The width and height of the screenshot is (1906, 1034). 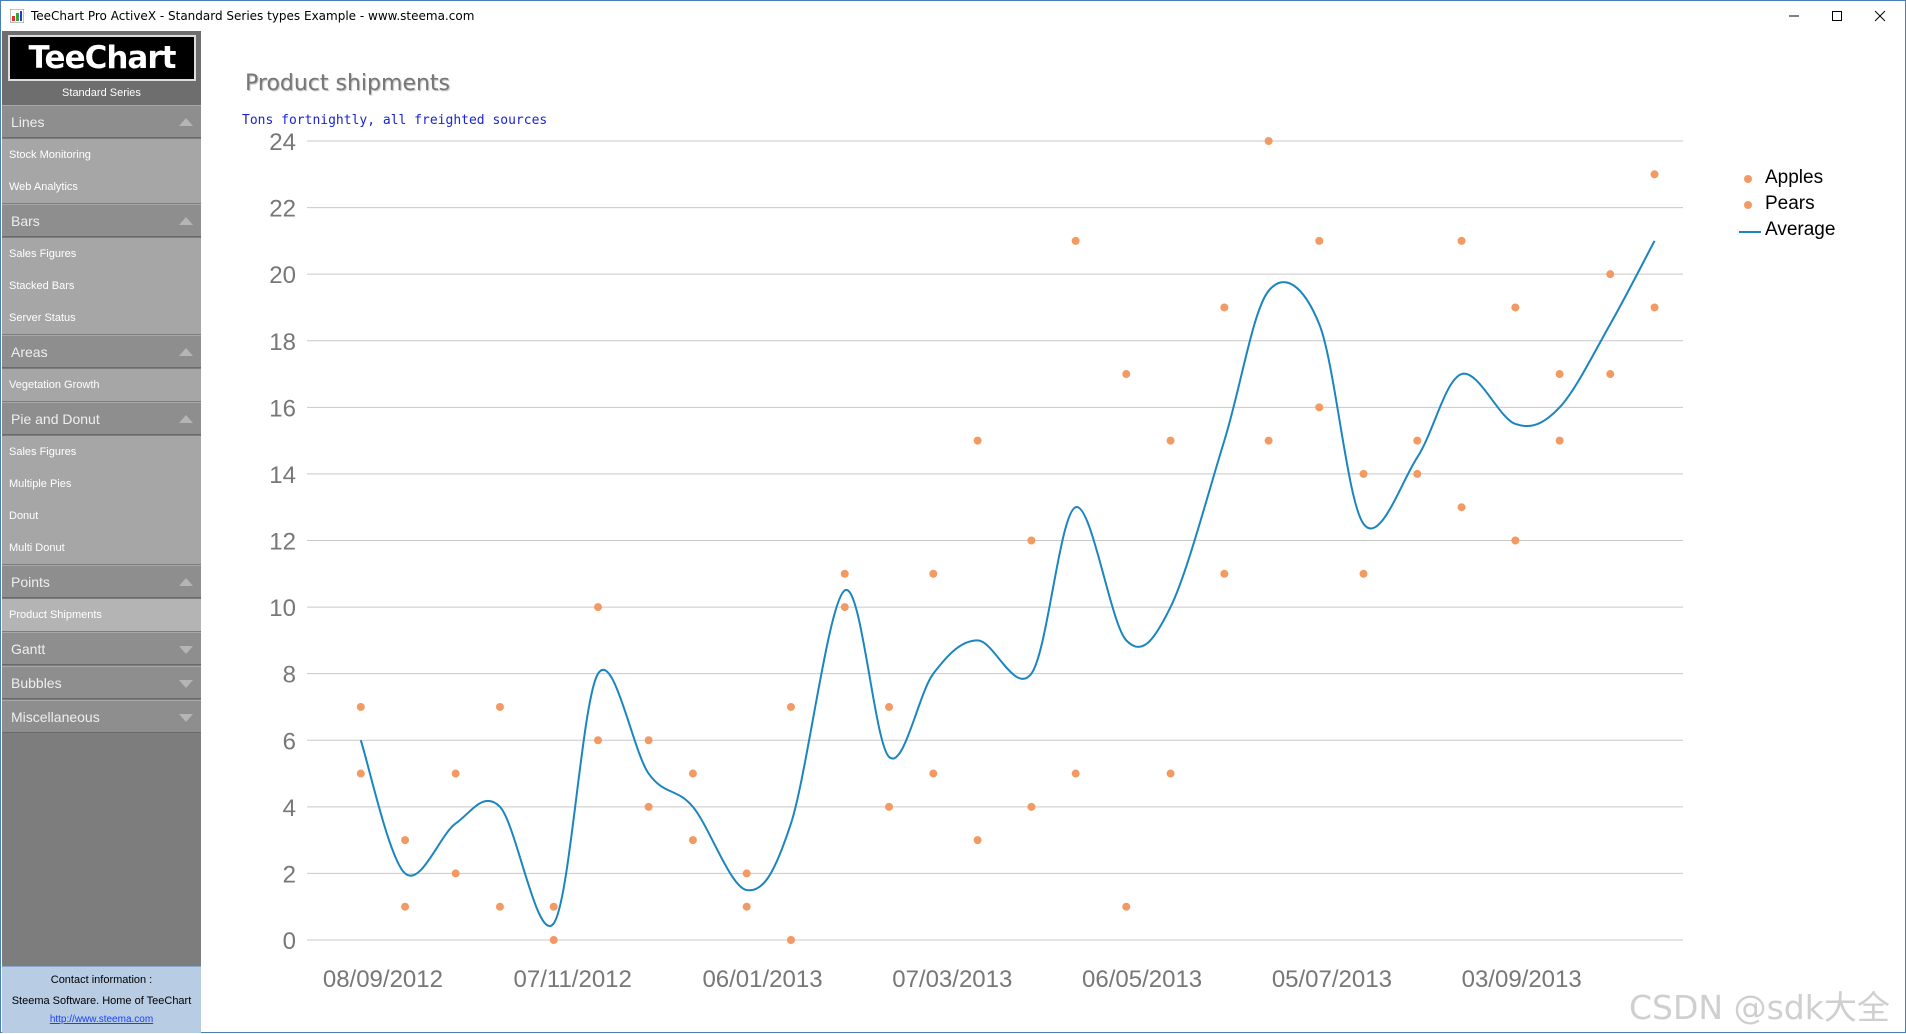 I want to click on sidebar-item-stock-monitoring: Stock Monitoring, so click(x=101, y=155).